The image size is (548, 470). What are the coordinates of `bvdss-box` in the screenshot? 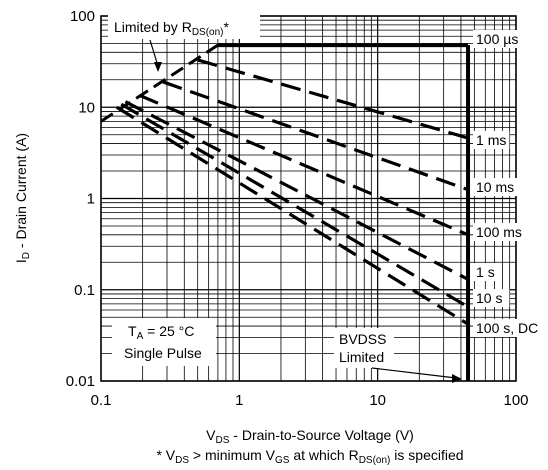 It's located at (364, 348).